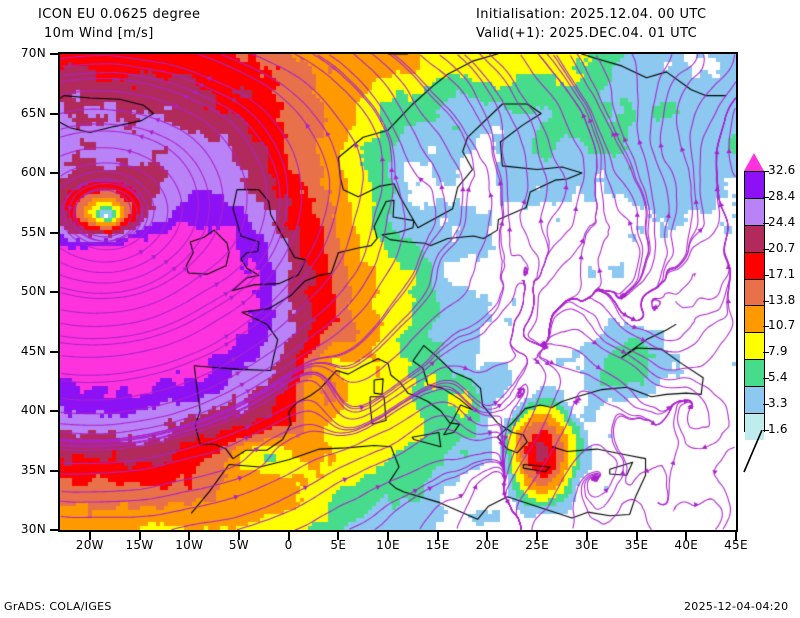 The image size is (800, 618). Describe the element at coordinates (782, 170) in the screenshot. I see `colorbar-tick-label: 32.6` at that location.